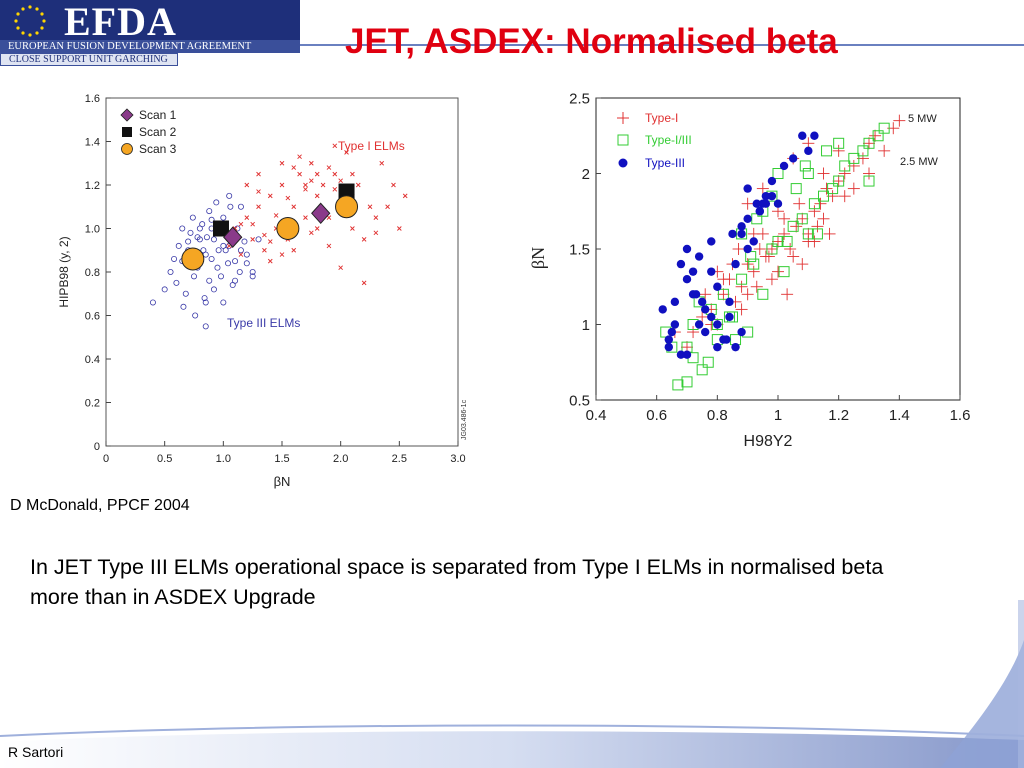 The image size is (1024, 768). Describe the element at coordinates (768, 441) in the screenshot. I see `chart2-xlabel: H98Y2` at that location.